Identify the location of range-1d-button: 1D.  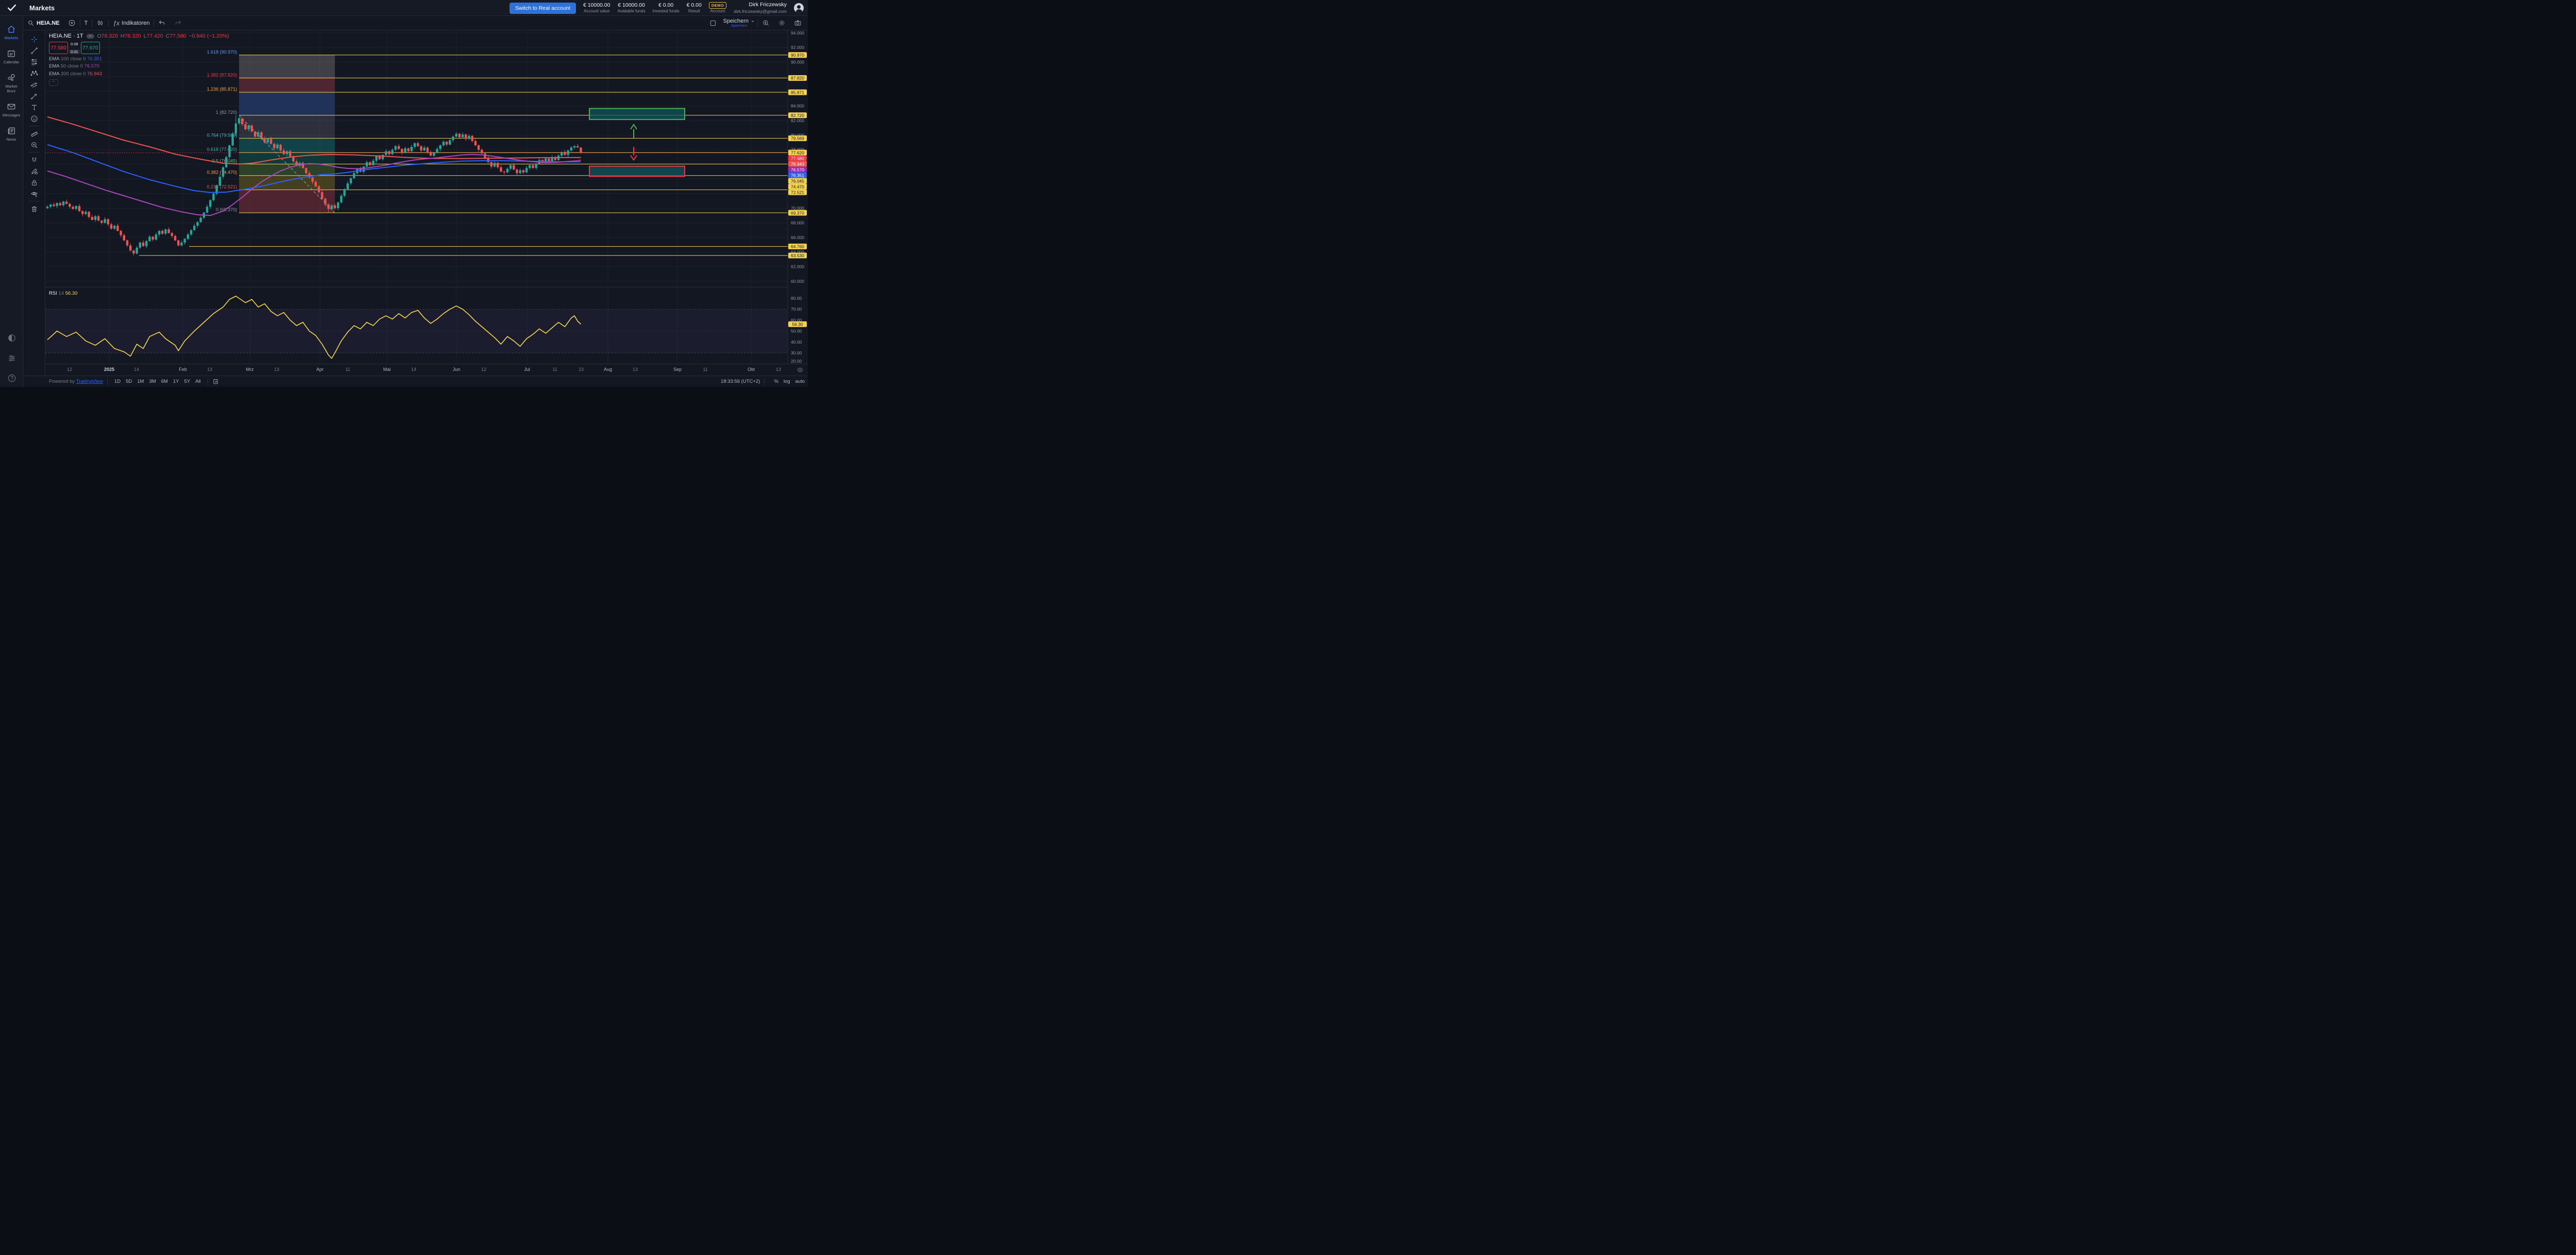
(117, 381).